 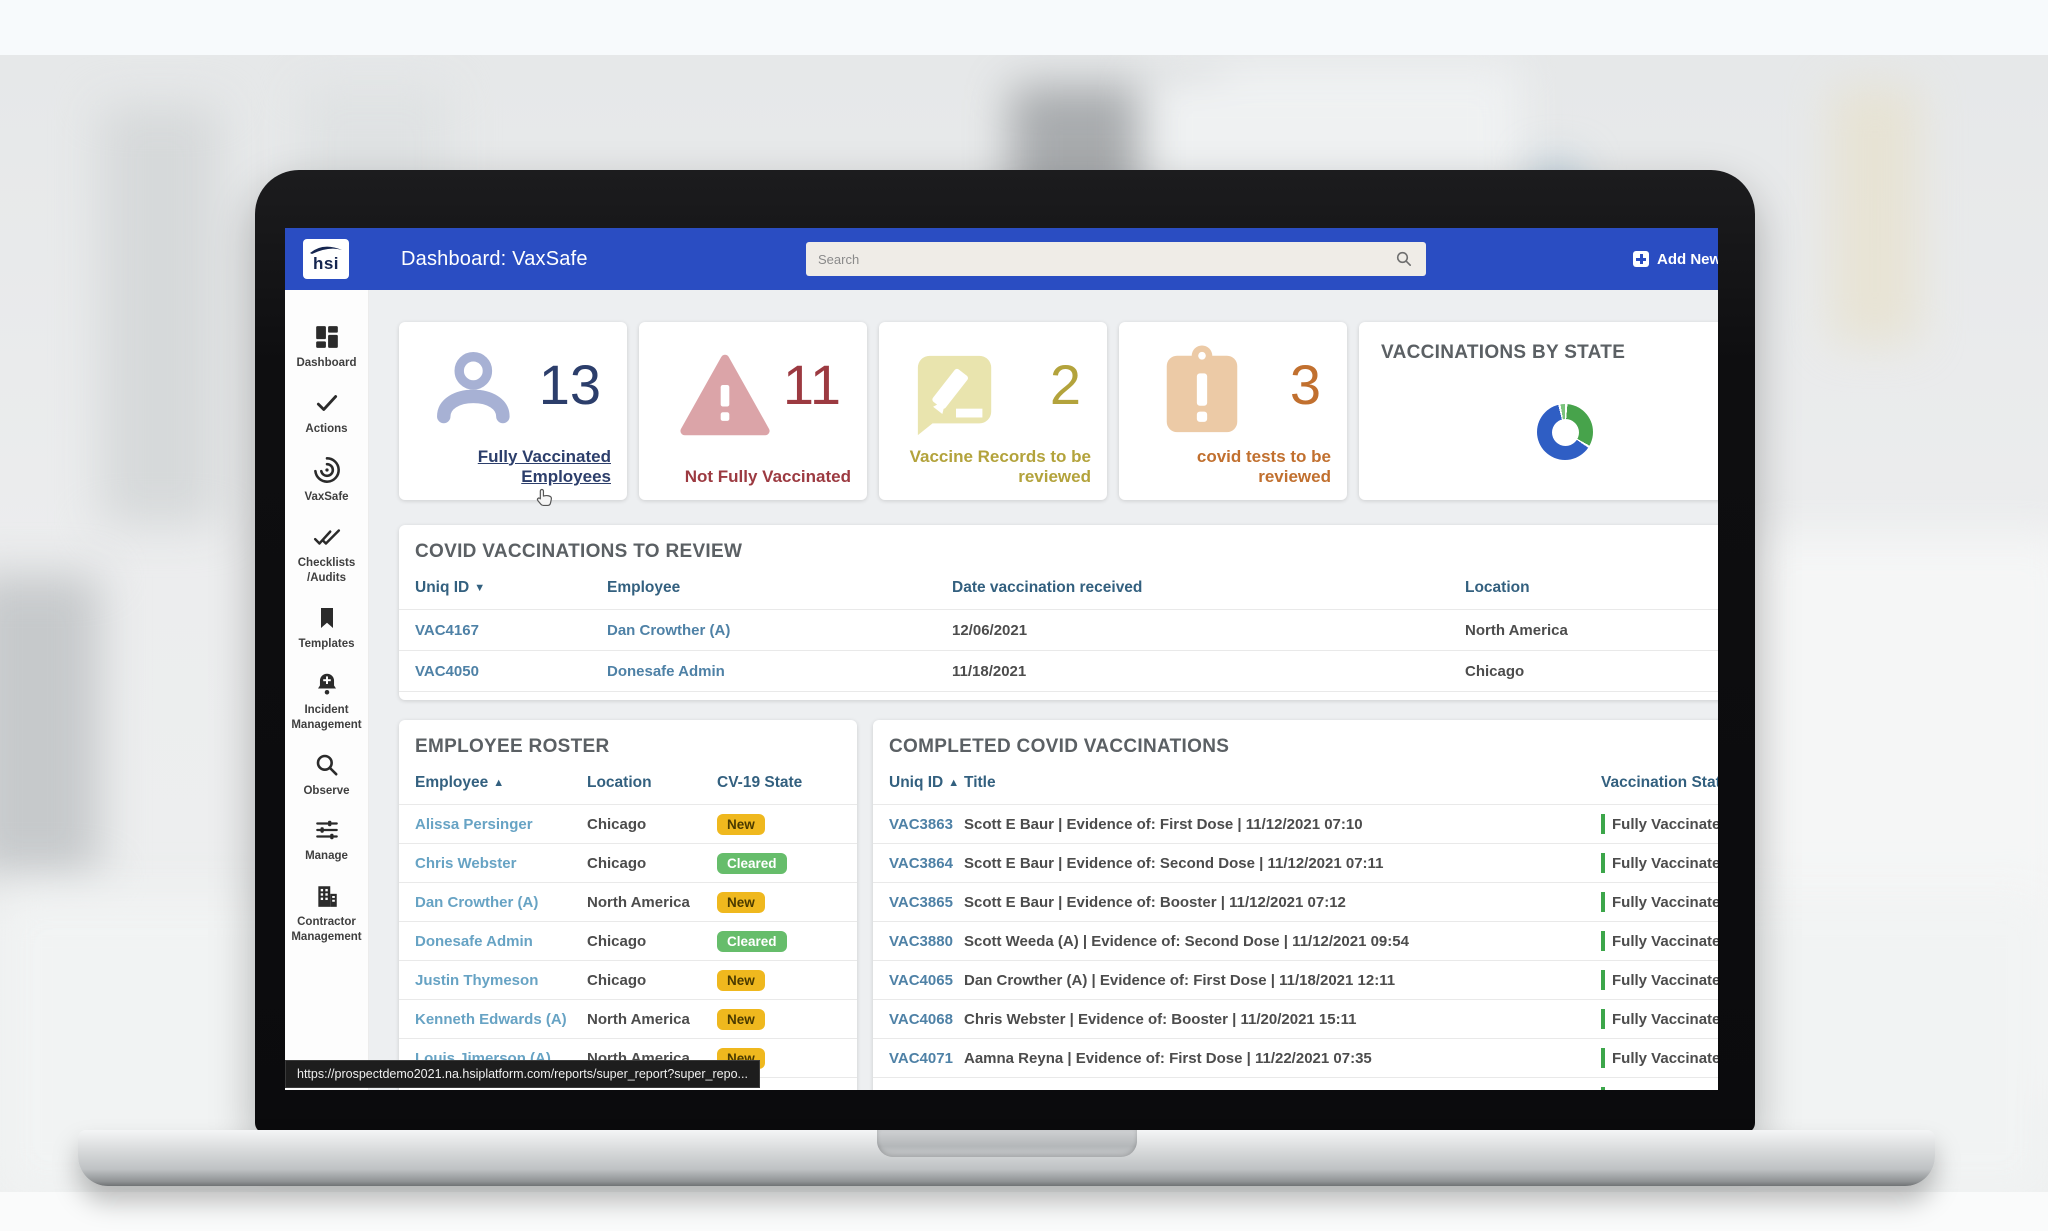 What do you see at coordinates (544, 497) in the screenshot?
I see `hand-cursor-icon` at bounding box center [544, 497].